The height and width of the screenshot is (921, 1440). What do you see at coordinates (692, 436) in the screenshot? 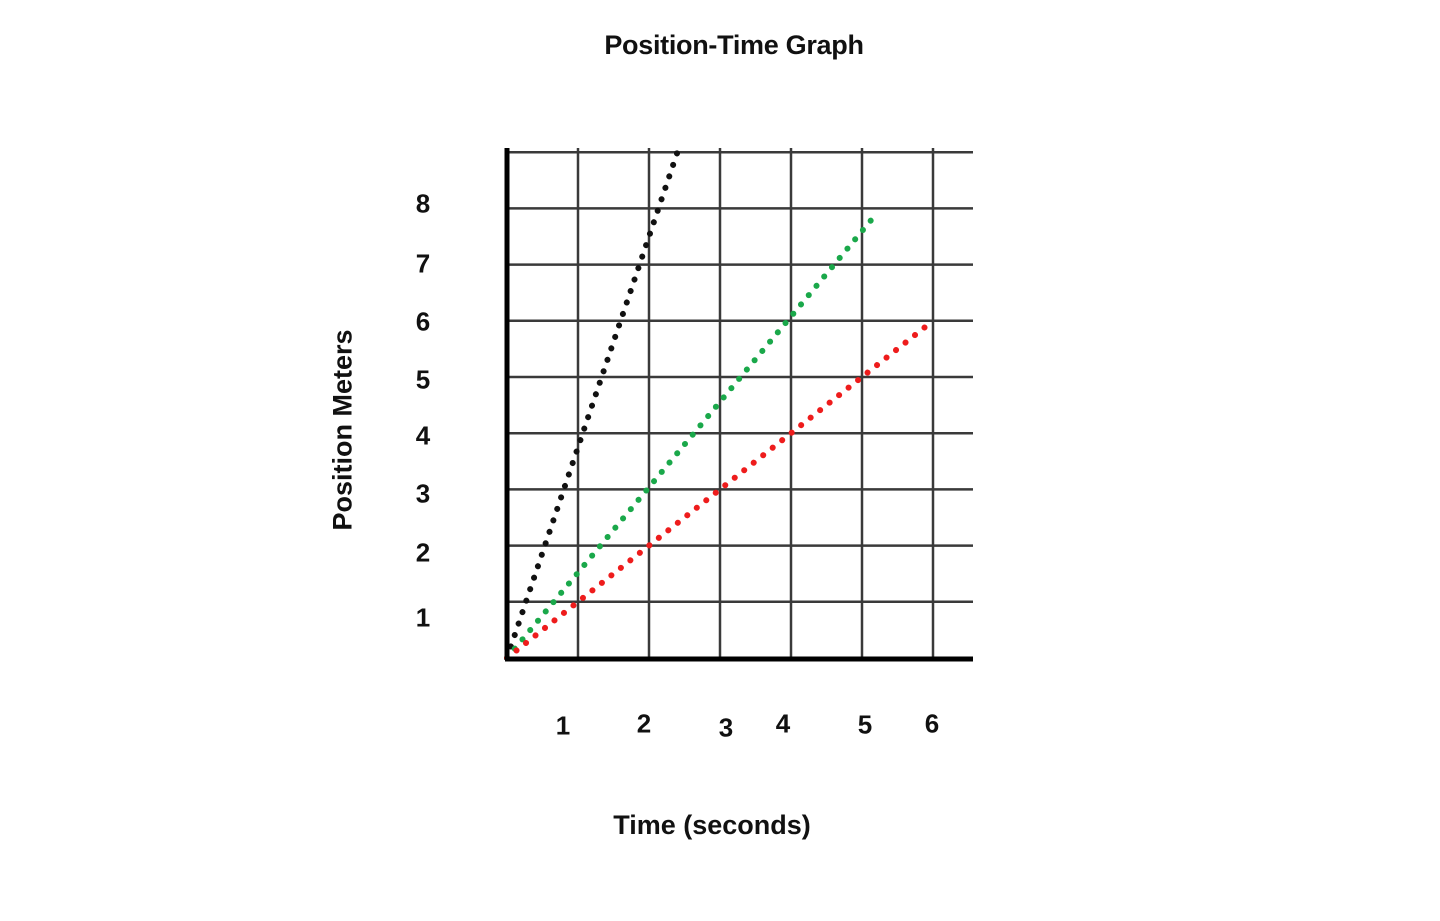
I see `green-line-series` at bounding box center [692, 436].